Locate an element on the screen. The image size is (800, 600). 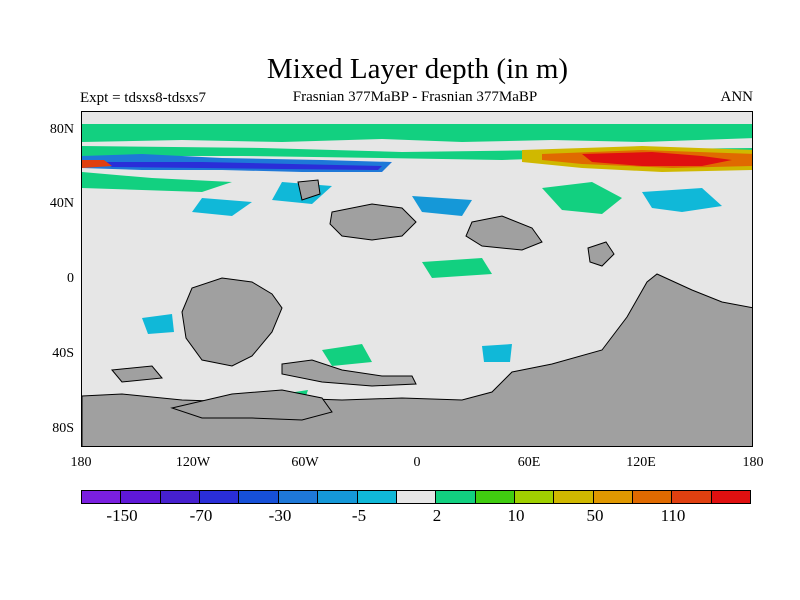
colorbar-label: -5 is located at coordinates (359, 515).